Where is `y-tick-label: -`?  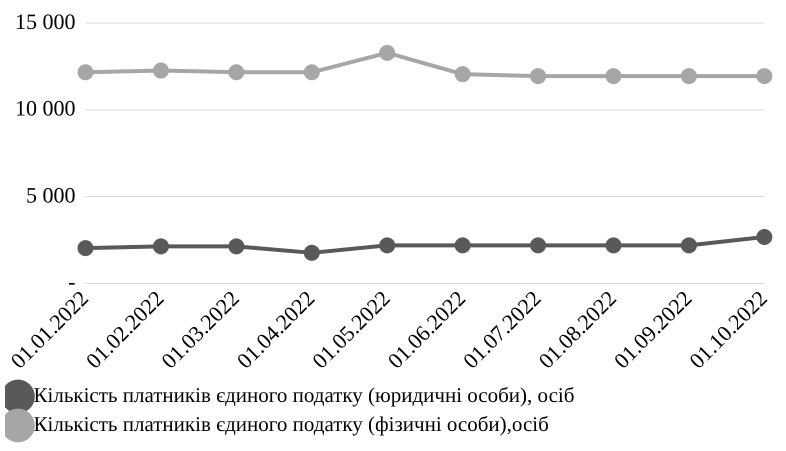
y-tick-label: - is located at coordinates (72, 281).